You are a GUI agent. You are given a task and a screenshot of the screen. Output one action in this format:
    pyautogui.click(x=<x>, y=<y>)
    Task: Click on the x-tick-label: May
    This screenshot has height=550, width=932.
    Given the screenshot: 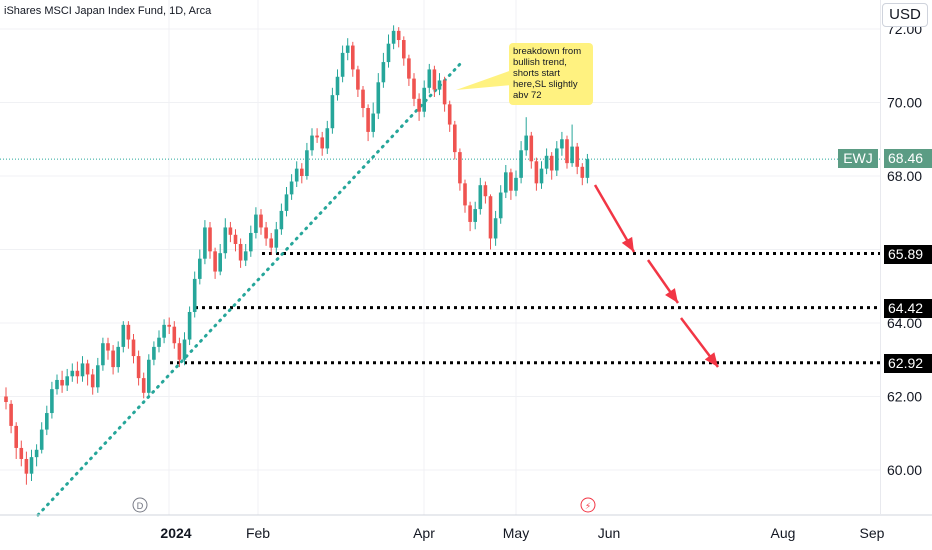 What is the action you would take?
    pyautogui.click(x=516, y=533)
    